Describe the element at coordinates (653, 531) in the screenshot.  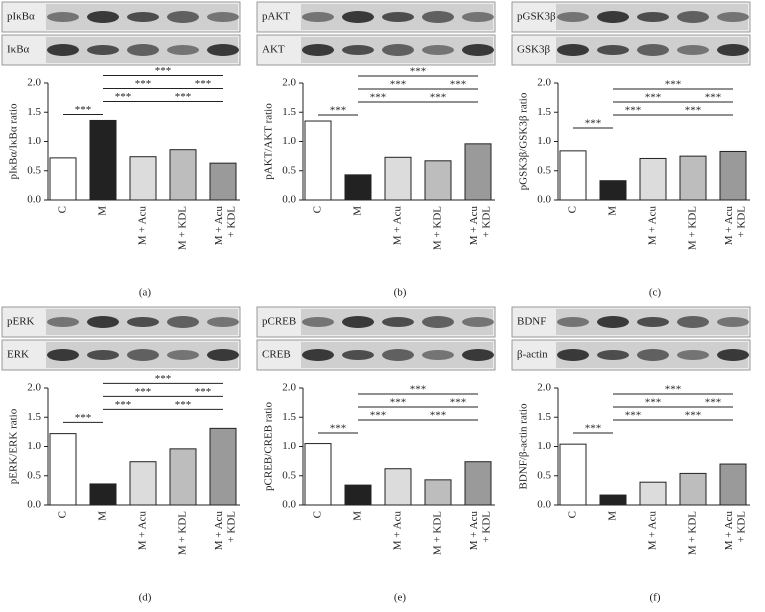
I see `x-tick-label: M + Acu` at that location.